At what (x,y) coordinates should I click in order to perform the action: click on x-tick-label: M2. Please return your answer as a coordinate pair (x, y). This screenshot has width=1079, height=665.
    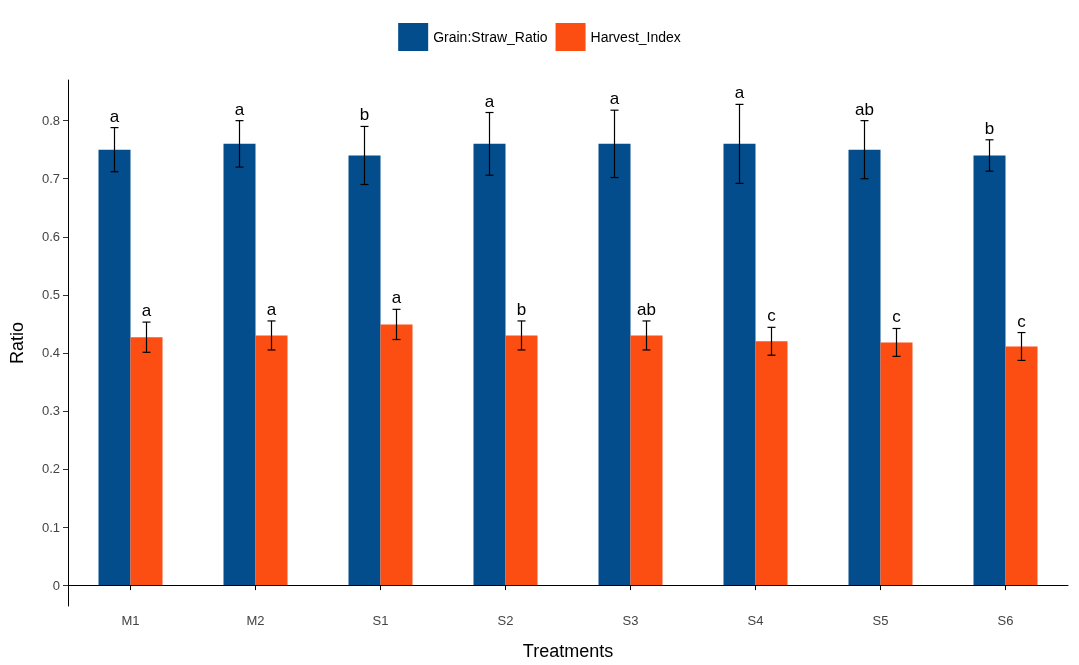
    Looking at the image, I should click on (255, 620).